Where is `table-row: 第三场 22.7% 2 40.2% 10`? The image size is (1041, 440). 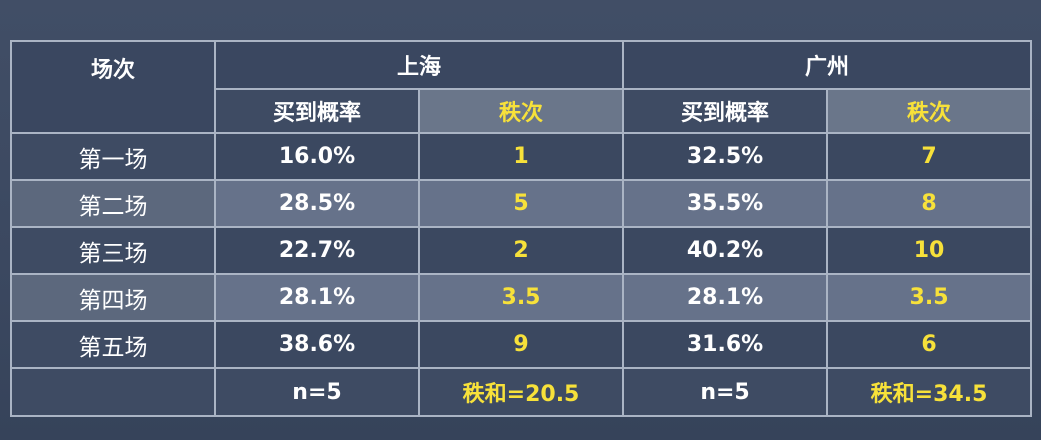 table-row: 第三场 22.7% 2 40.2% 10 is located at coordinates (521, 250).